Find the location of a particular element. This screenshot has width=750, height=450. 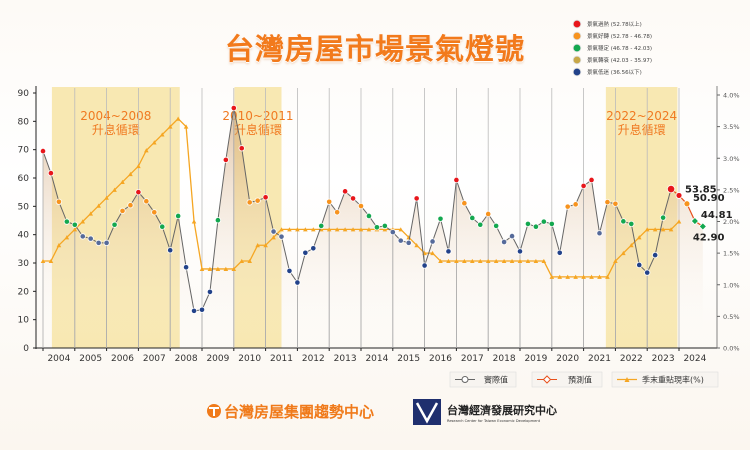

legend-forecast is located at coordinates (567, 379).